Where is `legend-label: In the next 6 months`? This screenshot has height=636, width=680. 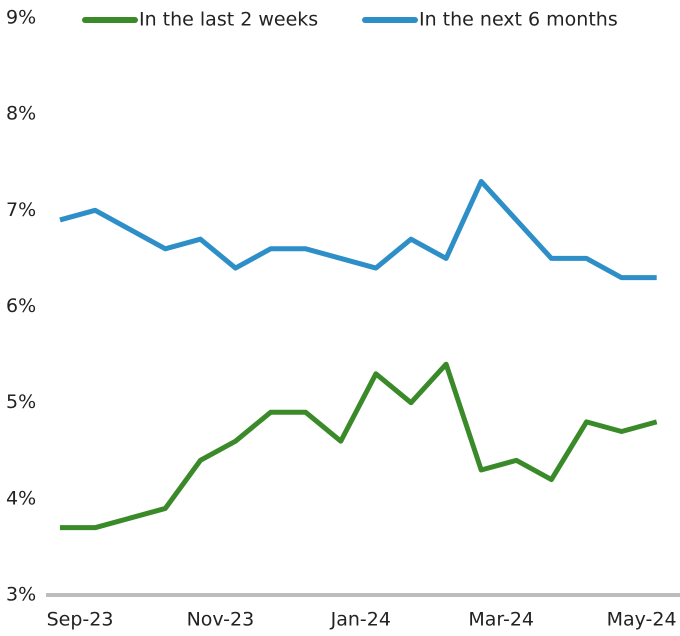
legend-label: In the next 6 months is located at coordinates (518, 20).